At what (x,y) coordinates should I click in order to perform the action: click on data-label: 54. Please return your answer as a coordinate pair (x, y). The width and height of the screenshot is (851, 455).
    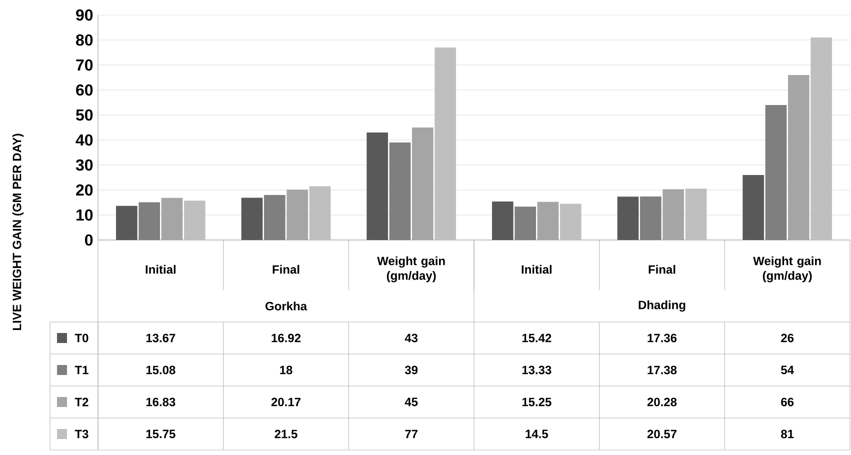
    Looking at the image, I should click on (787, 370).